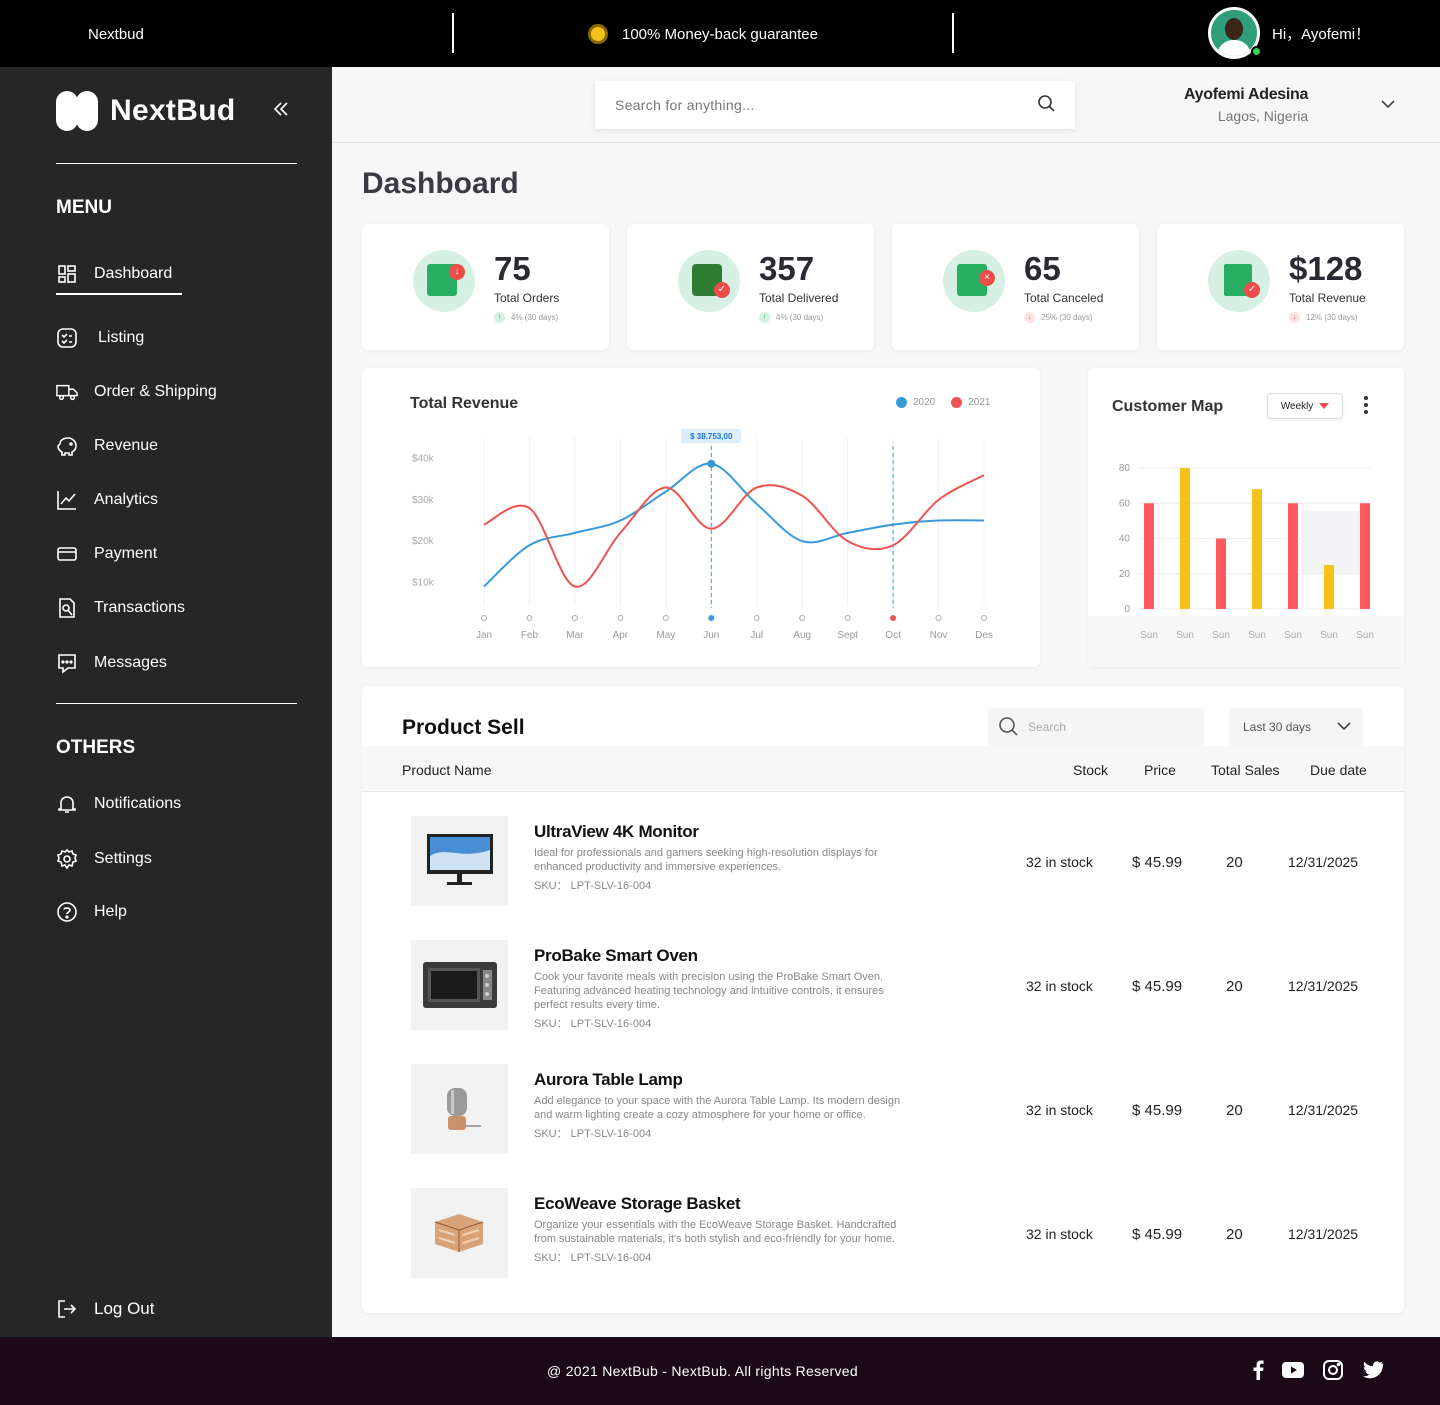 The height and width of the screenshot is (1405, 1440). What do you see at coordinates (1125, 468) in the screenshot?
I see `y-tick-label: 80` at bounding box center [1125, 468].